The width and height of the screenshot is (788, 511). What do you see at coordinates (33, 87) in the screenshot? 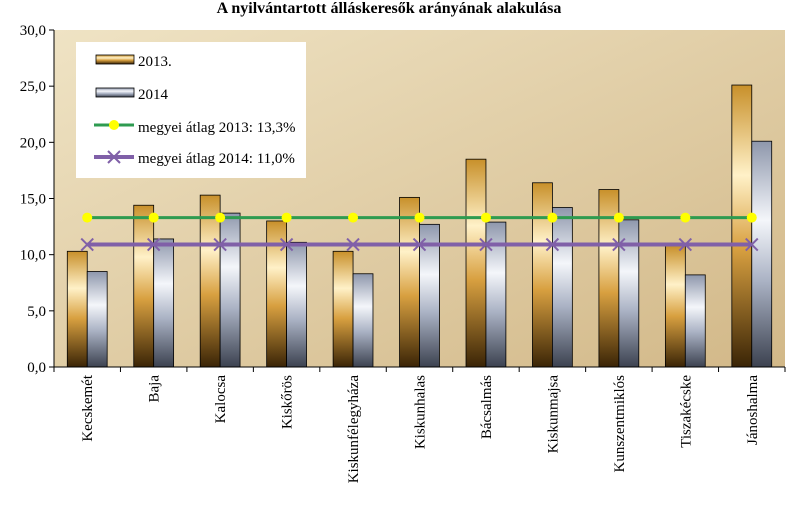
I see `y-tick-label: 25,0` at bounding box center [33, 87].